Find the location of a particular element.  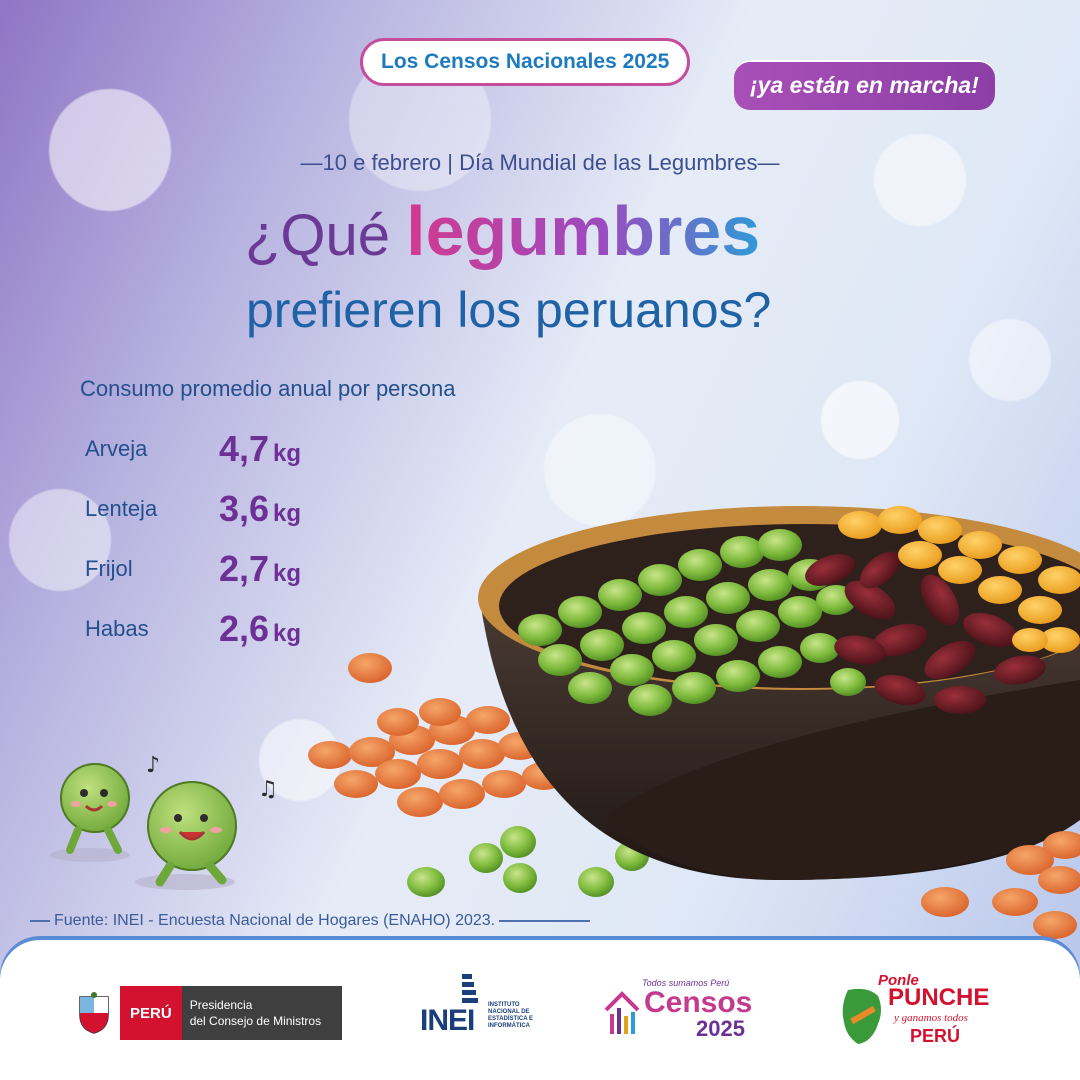

censos-word: Censos is located at coordinates (698, 1002).